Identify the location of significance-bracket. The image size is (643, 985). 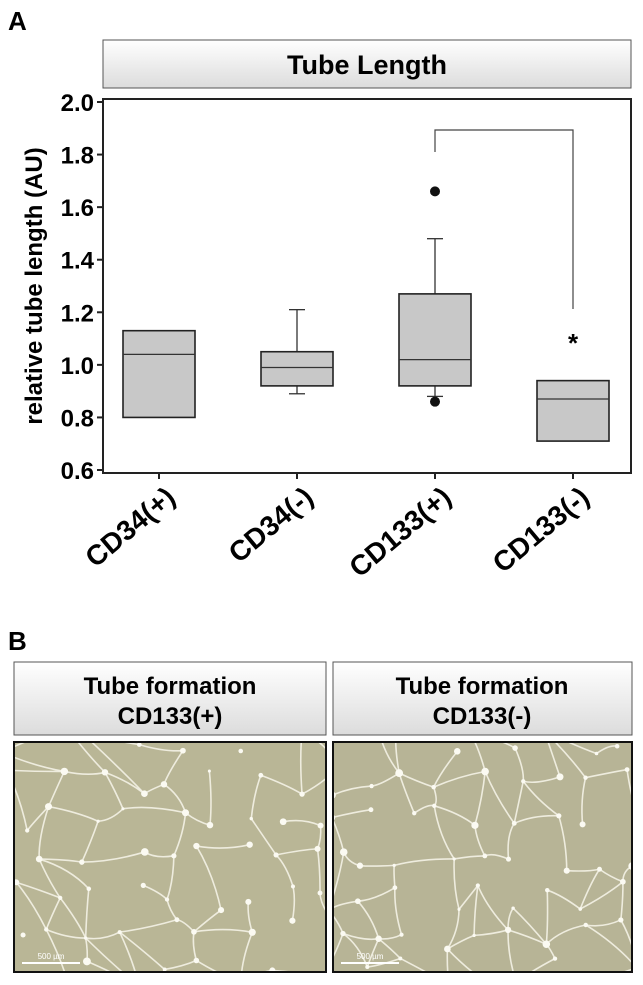
(504, 219).